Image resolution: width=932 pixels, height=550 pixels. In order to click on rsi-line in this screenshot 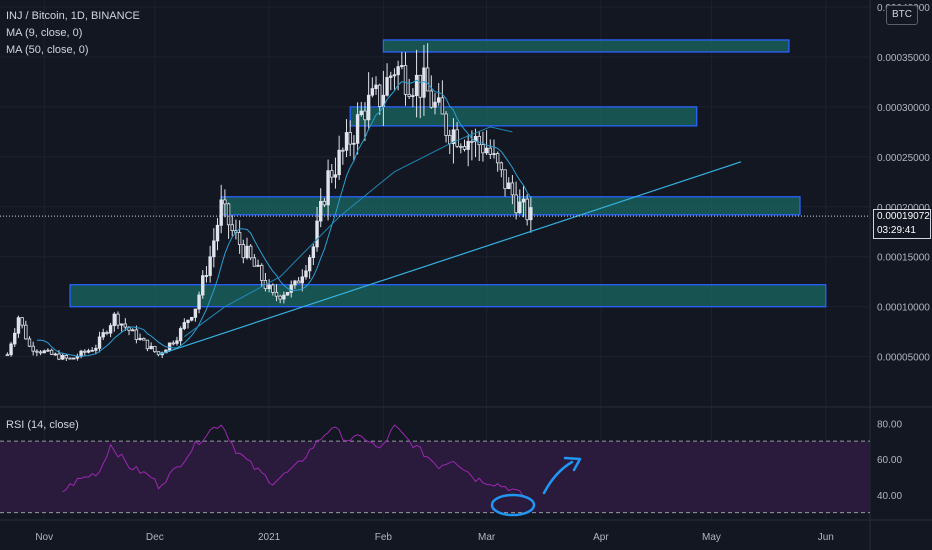, I will do `click(295, 461)`.